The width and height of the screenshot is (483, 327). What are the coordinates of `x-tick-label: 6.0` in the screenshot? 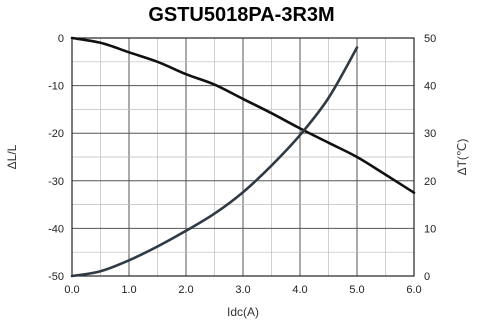 It's located at (413, 290).